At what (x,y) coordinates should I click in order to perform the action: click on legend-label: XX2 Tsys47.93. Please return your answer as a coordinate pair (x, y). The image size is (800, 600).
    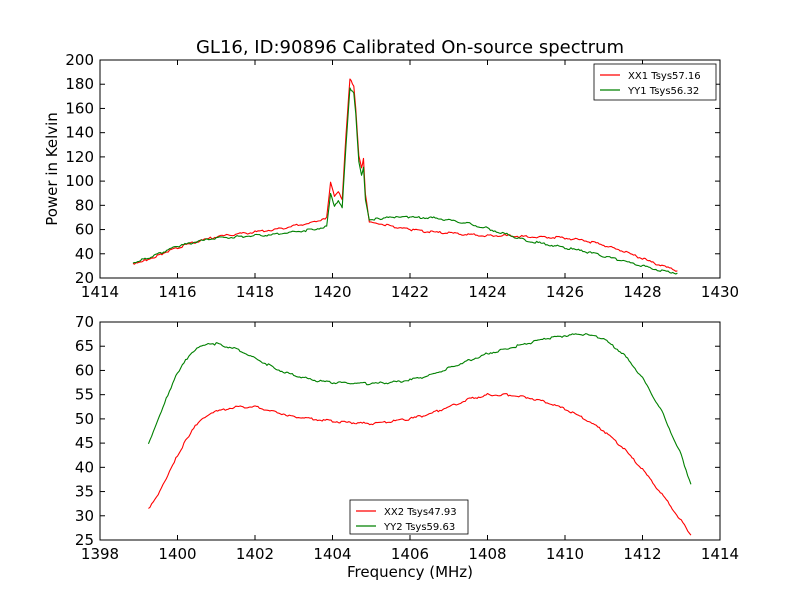
    Looking at the image, I should click on (420, 512).